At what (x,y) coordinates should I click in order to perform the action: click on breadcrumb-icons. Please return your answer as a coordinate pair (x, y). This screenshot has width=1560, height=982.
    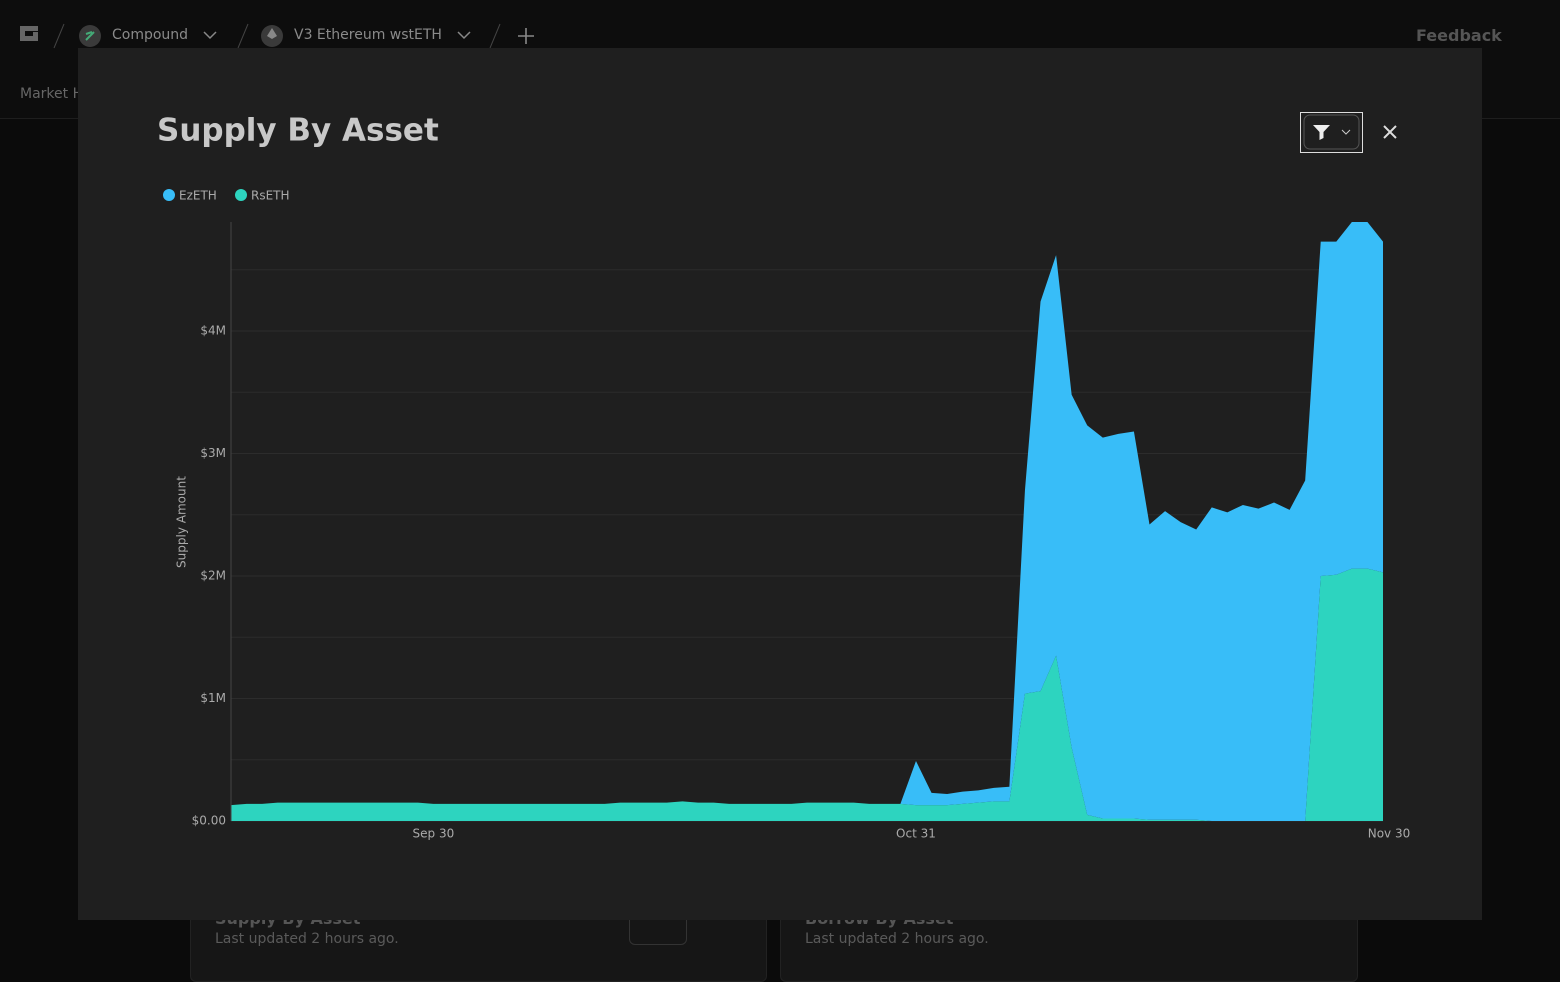
    Looking at the image, I should click on (293, 36).